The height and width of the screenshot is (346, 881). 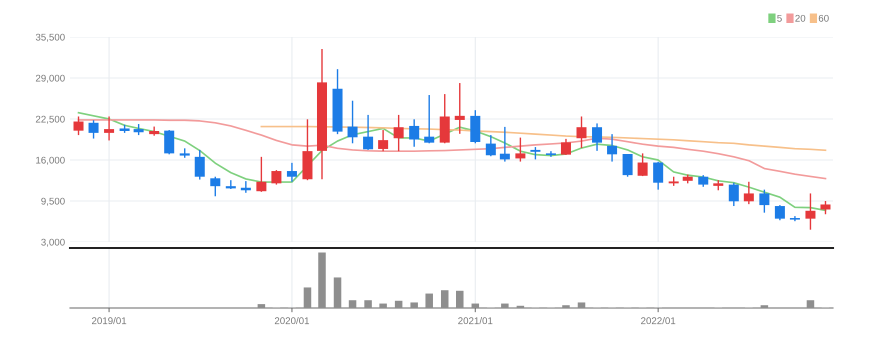 What do you see at coordinates (779, 18) in the screenshot?
I see `legend-label: 5` at bounding box center [779, 18].